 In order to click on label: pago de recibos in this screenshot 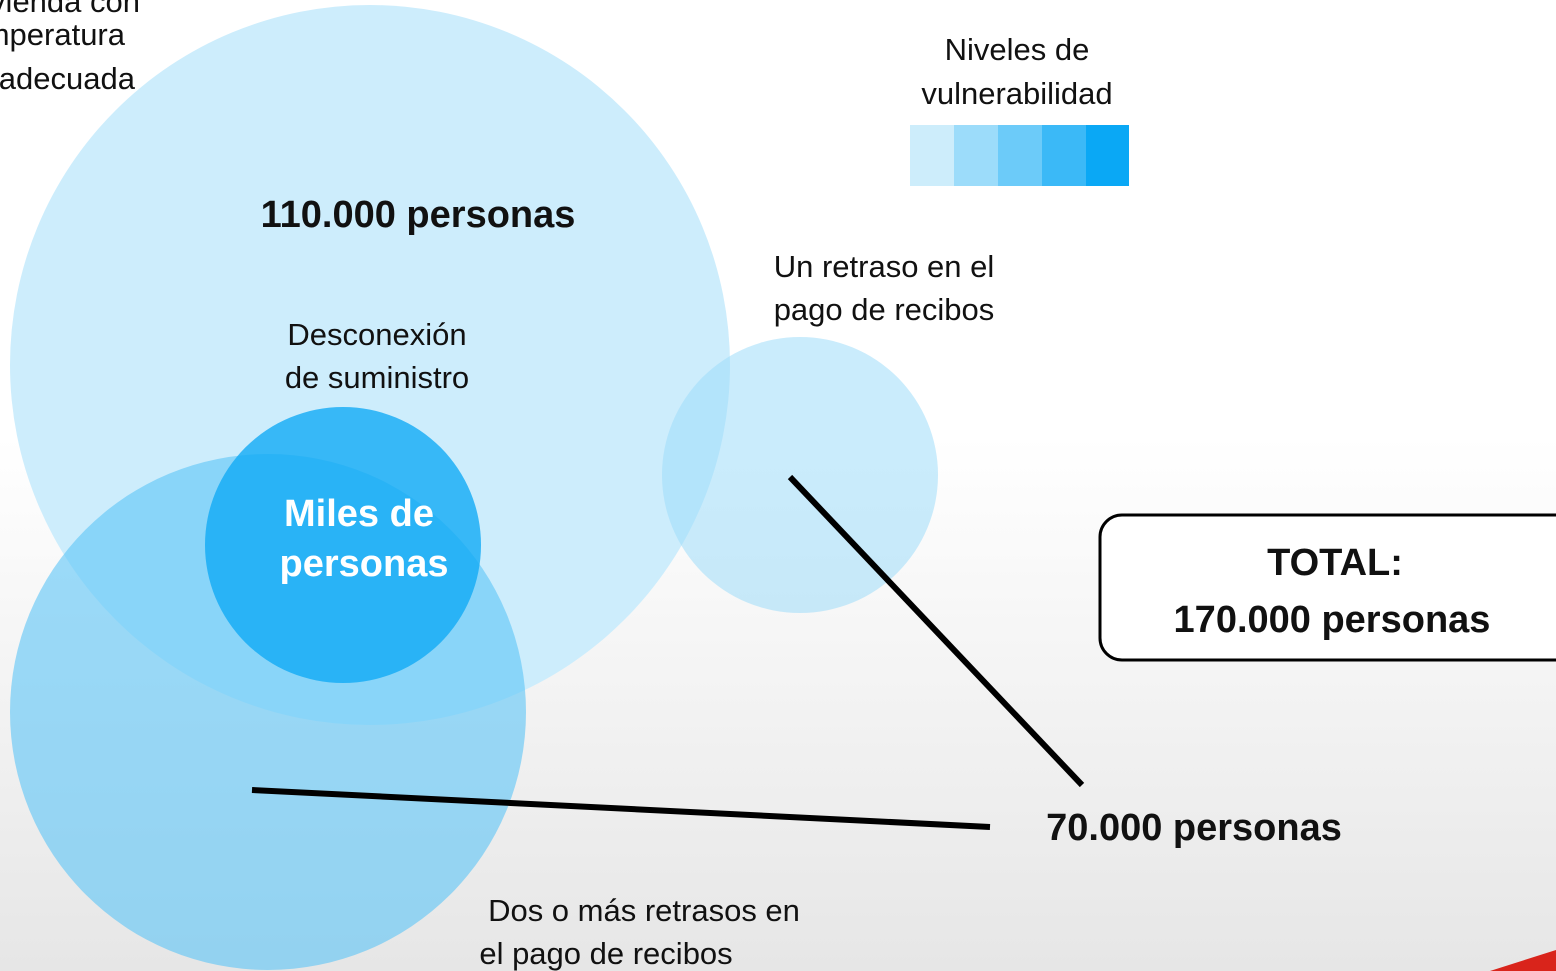, I will do `click(884, 309)`.